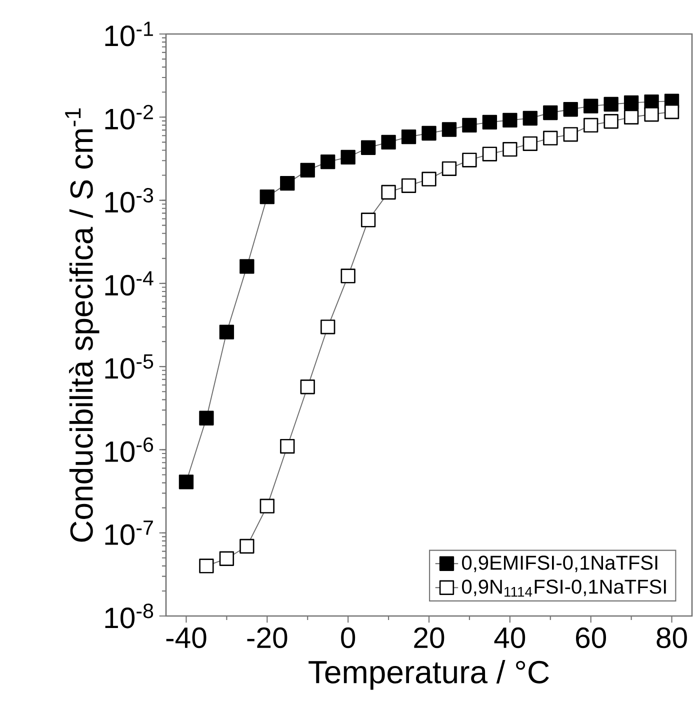 The width and height of the screenshot is (696, 722). I want to click on x-tick-label: 60, so click(591, 637).